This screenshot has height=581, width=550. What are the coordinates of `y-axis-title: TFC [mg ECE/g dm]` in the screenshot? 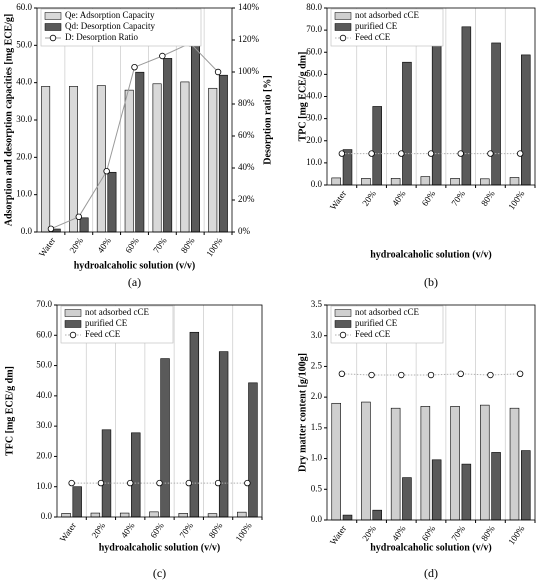 It's located at (9, 411).